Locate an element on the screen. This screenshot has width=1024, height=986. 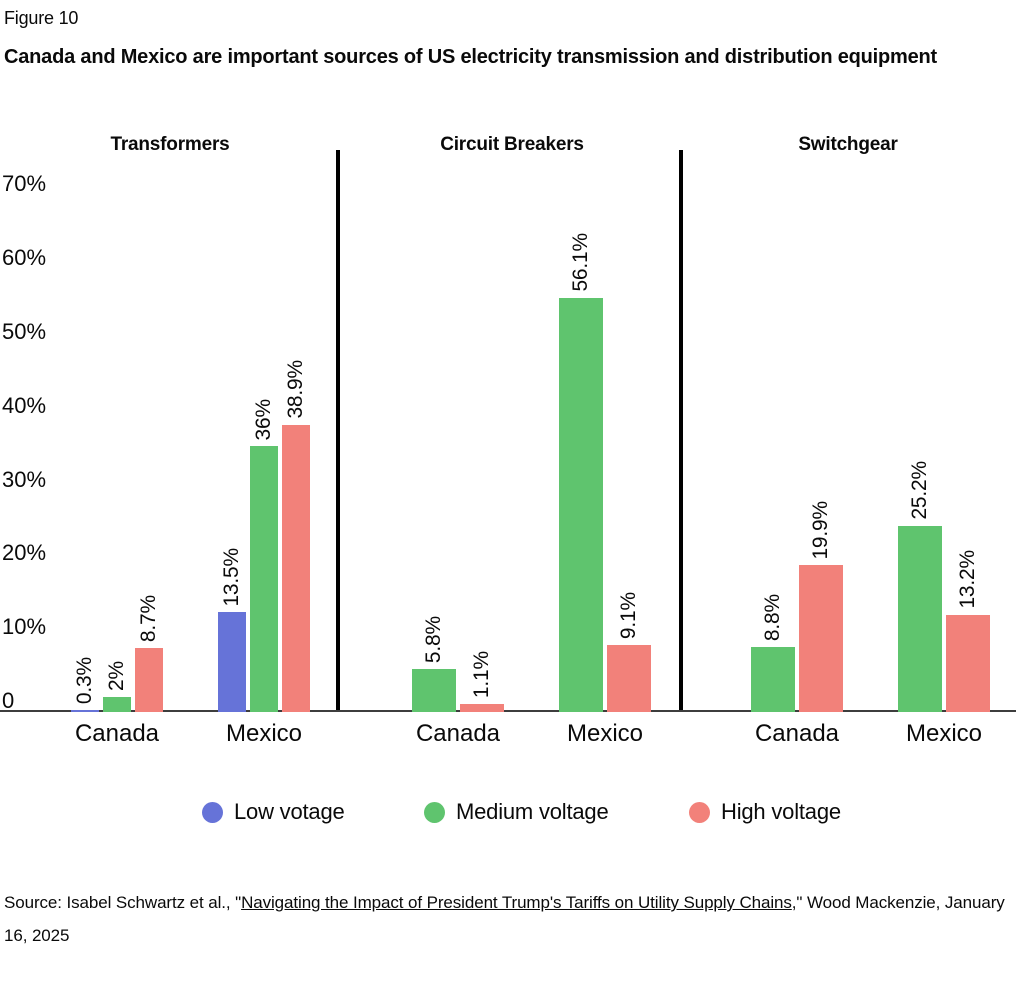
legend: Low votage Medium voltage High voltage is located at coordinates (512, 812).